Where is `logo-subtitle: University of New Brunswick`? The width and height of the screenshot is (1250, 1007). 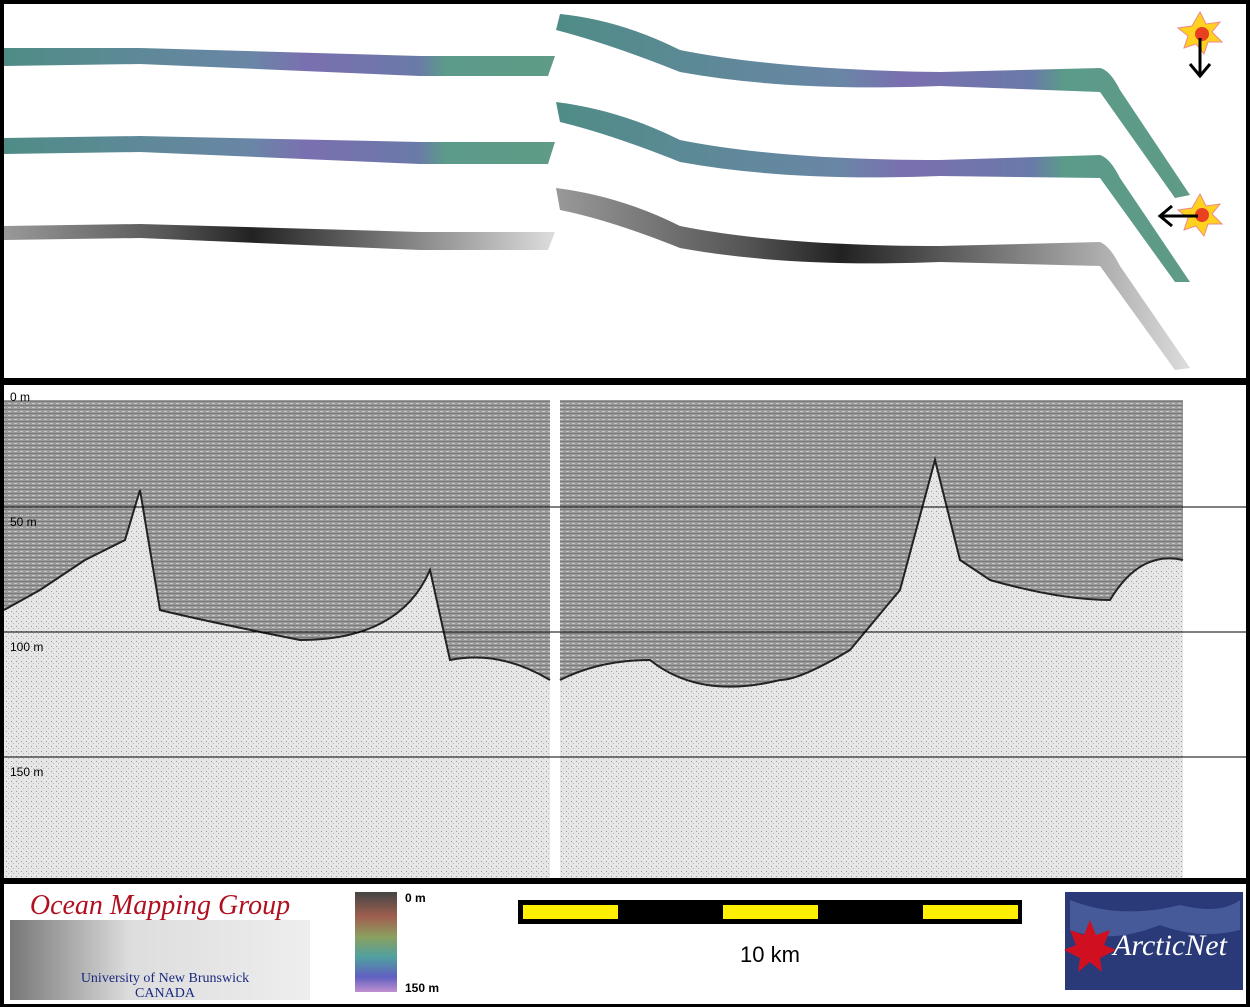 logo-subtitle: University of New Brunswick is located at coordinates (165, 978).